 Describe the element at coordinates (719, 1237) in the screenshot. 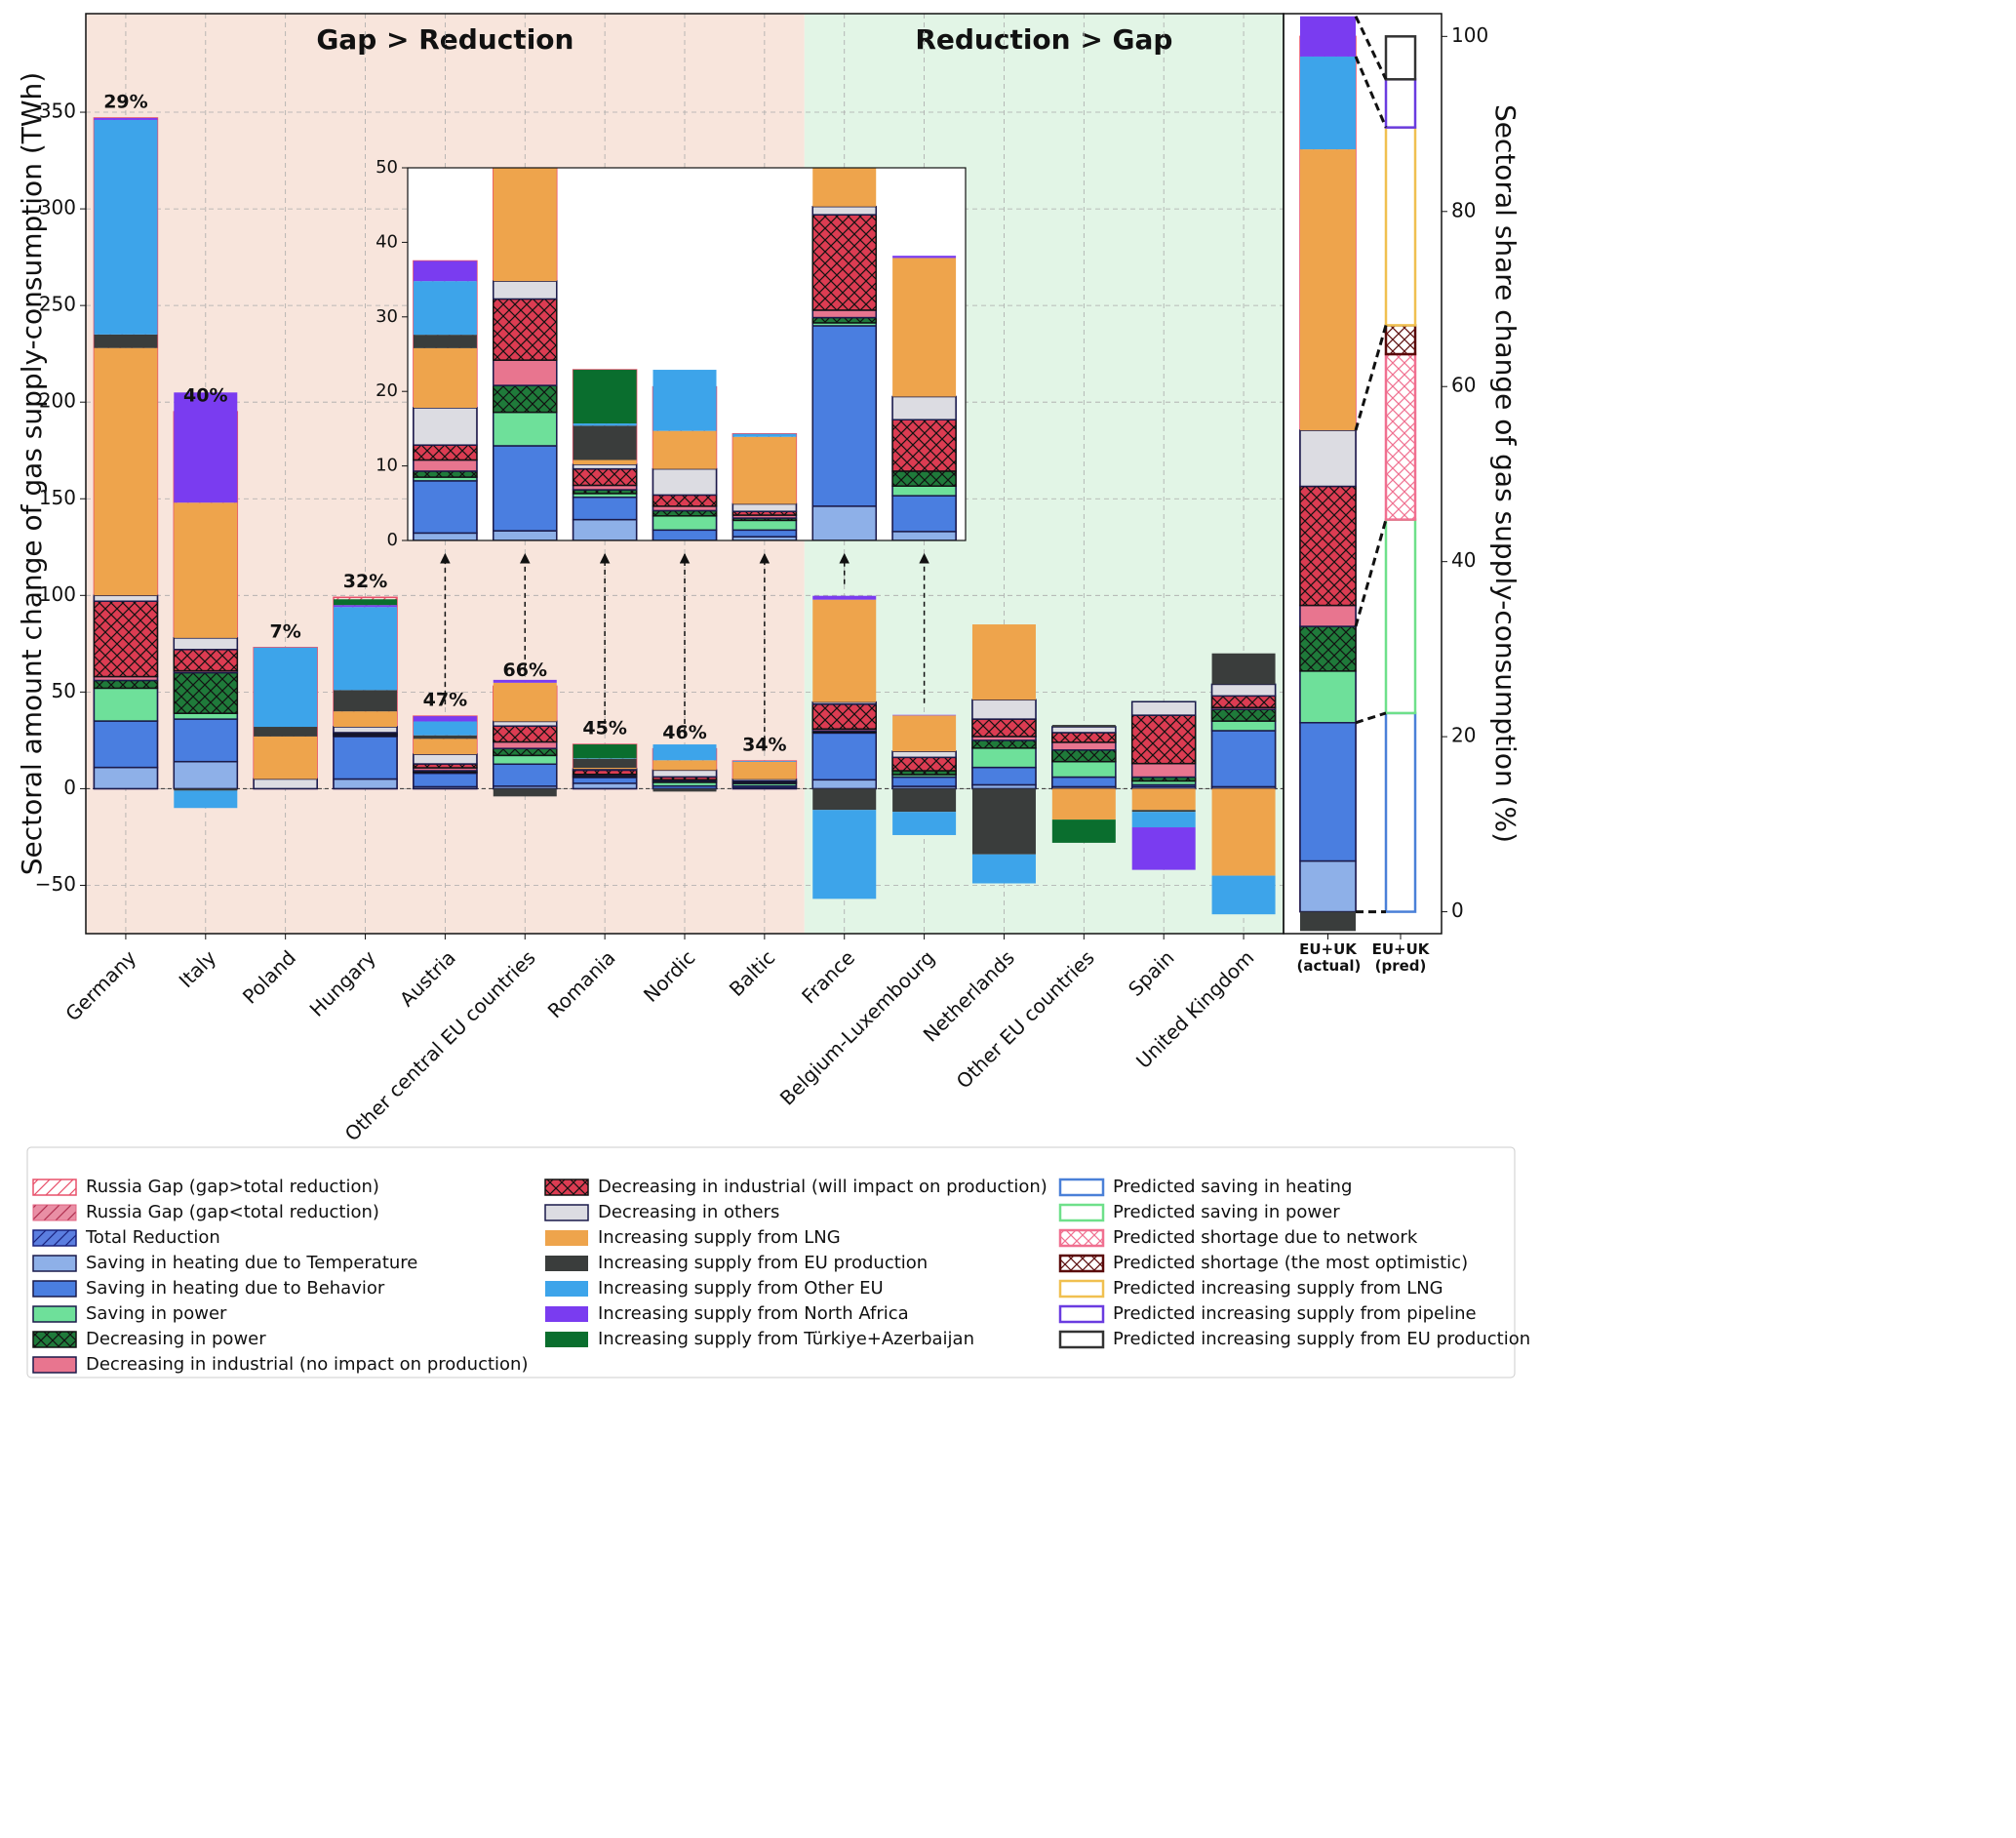

I see `legend-label: Increasing supply from LNG` at that location.